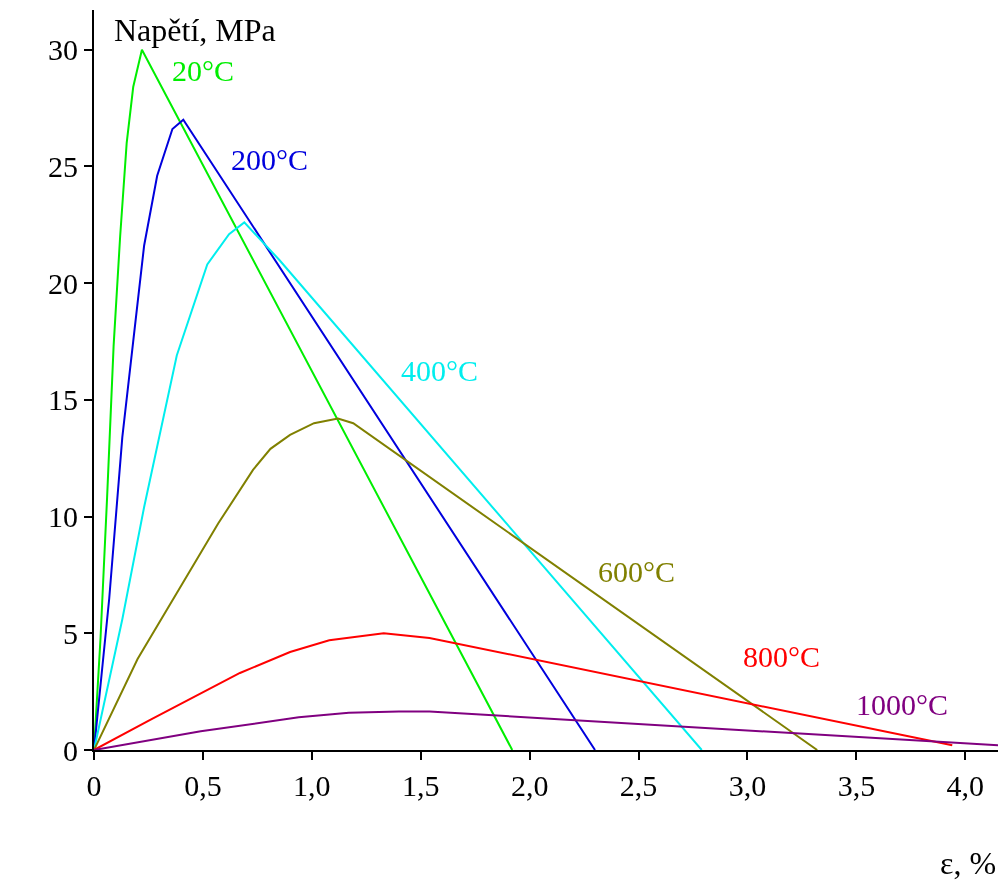 This screenshot has width=1002, height=886. What do you see at coordinates (203, 785) in the screenshot?
I see `x-tick-label: 0,5` at bounding box center [203, 785].